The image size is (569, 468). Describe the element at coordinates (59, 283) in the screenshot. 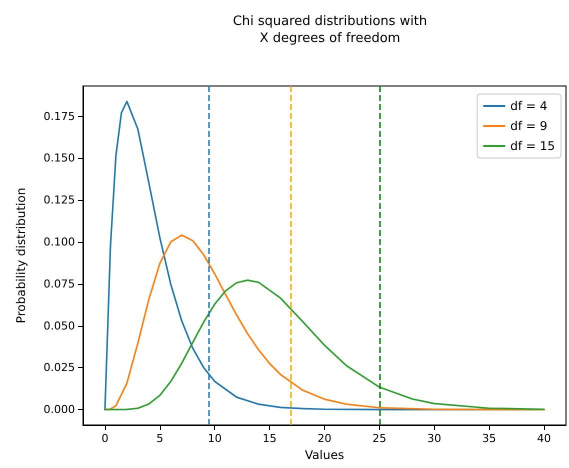

I see `y-tick-label: 0.075` at that location.